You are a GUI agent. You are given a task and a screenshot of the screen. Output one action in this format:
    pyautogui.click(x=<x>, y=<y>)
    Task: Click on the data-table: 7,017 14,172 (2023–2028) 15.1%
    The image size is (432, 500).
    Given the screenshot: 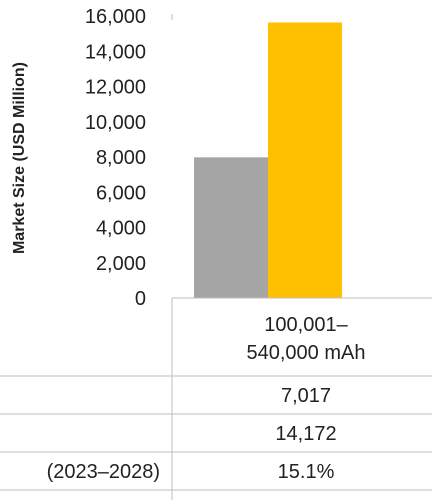 What is the action you would take?
    pyautogui.click(x=192, y=434)
    